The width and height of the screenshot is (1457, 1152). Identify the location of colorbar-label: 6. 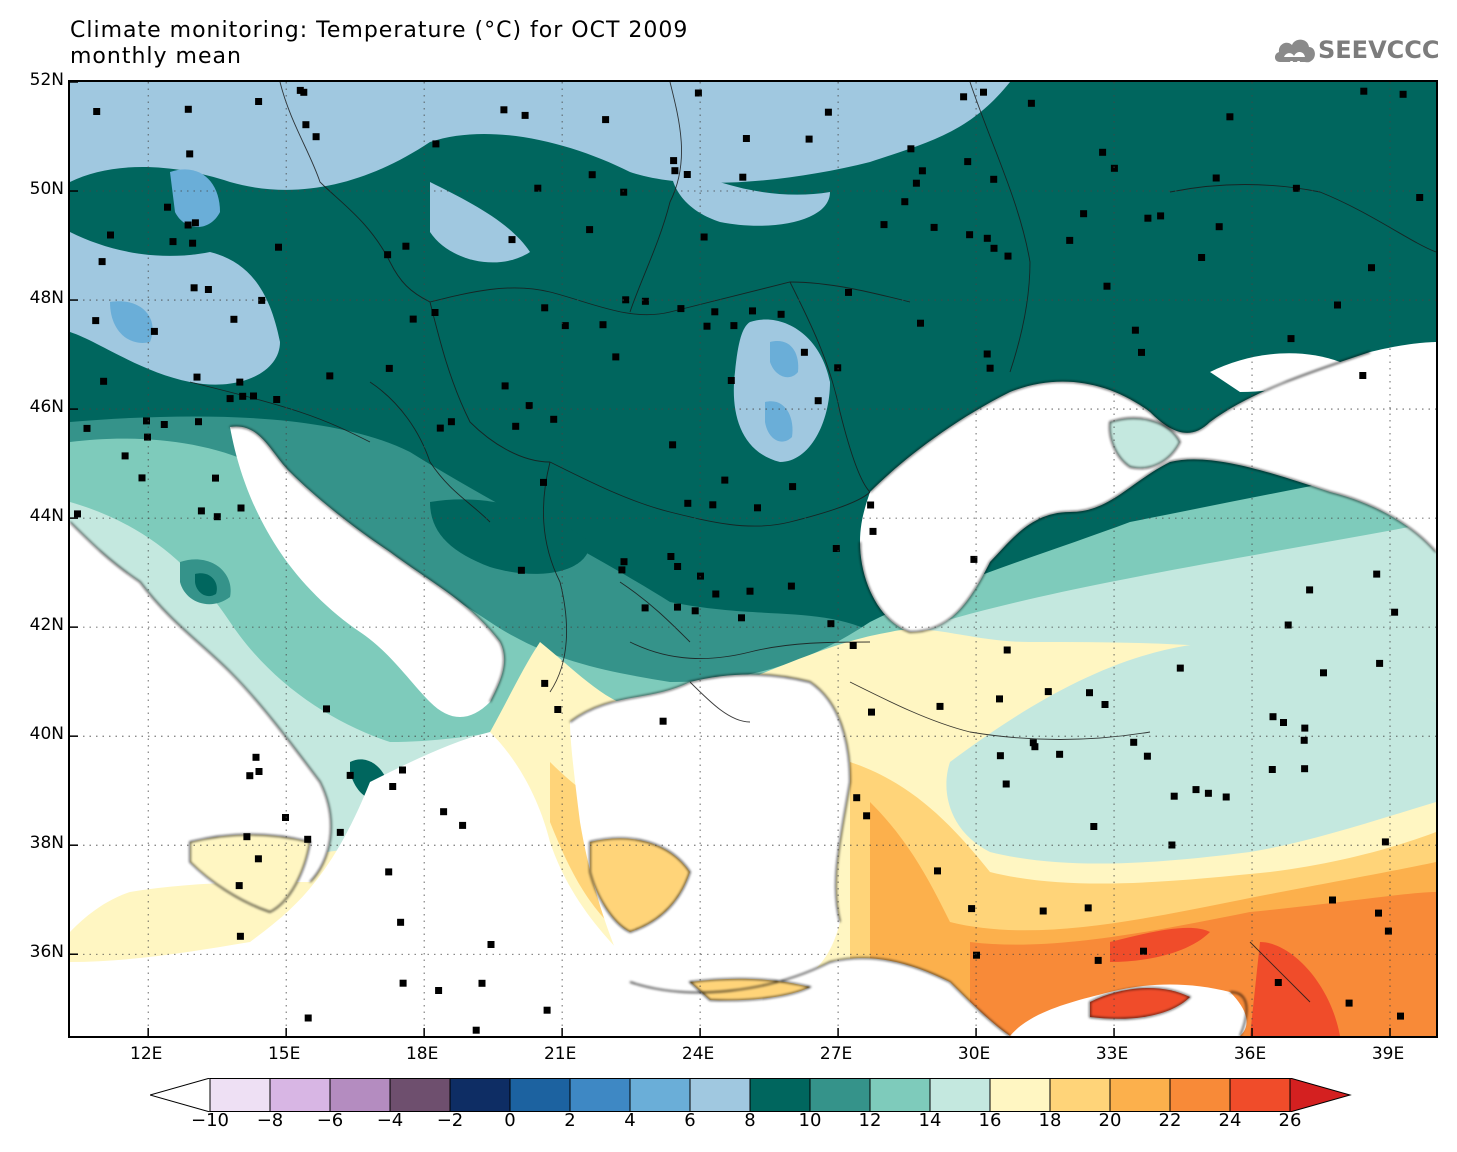
(690, 1120).